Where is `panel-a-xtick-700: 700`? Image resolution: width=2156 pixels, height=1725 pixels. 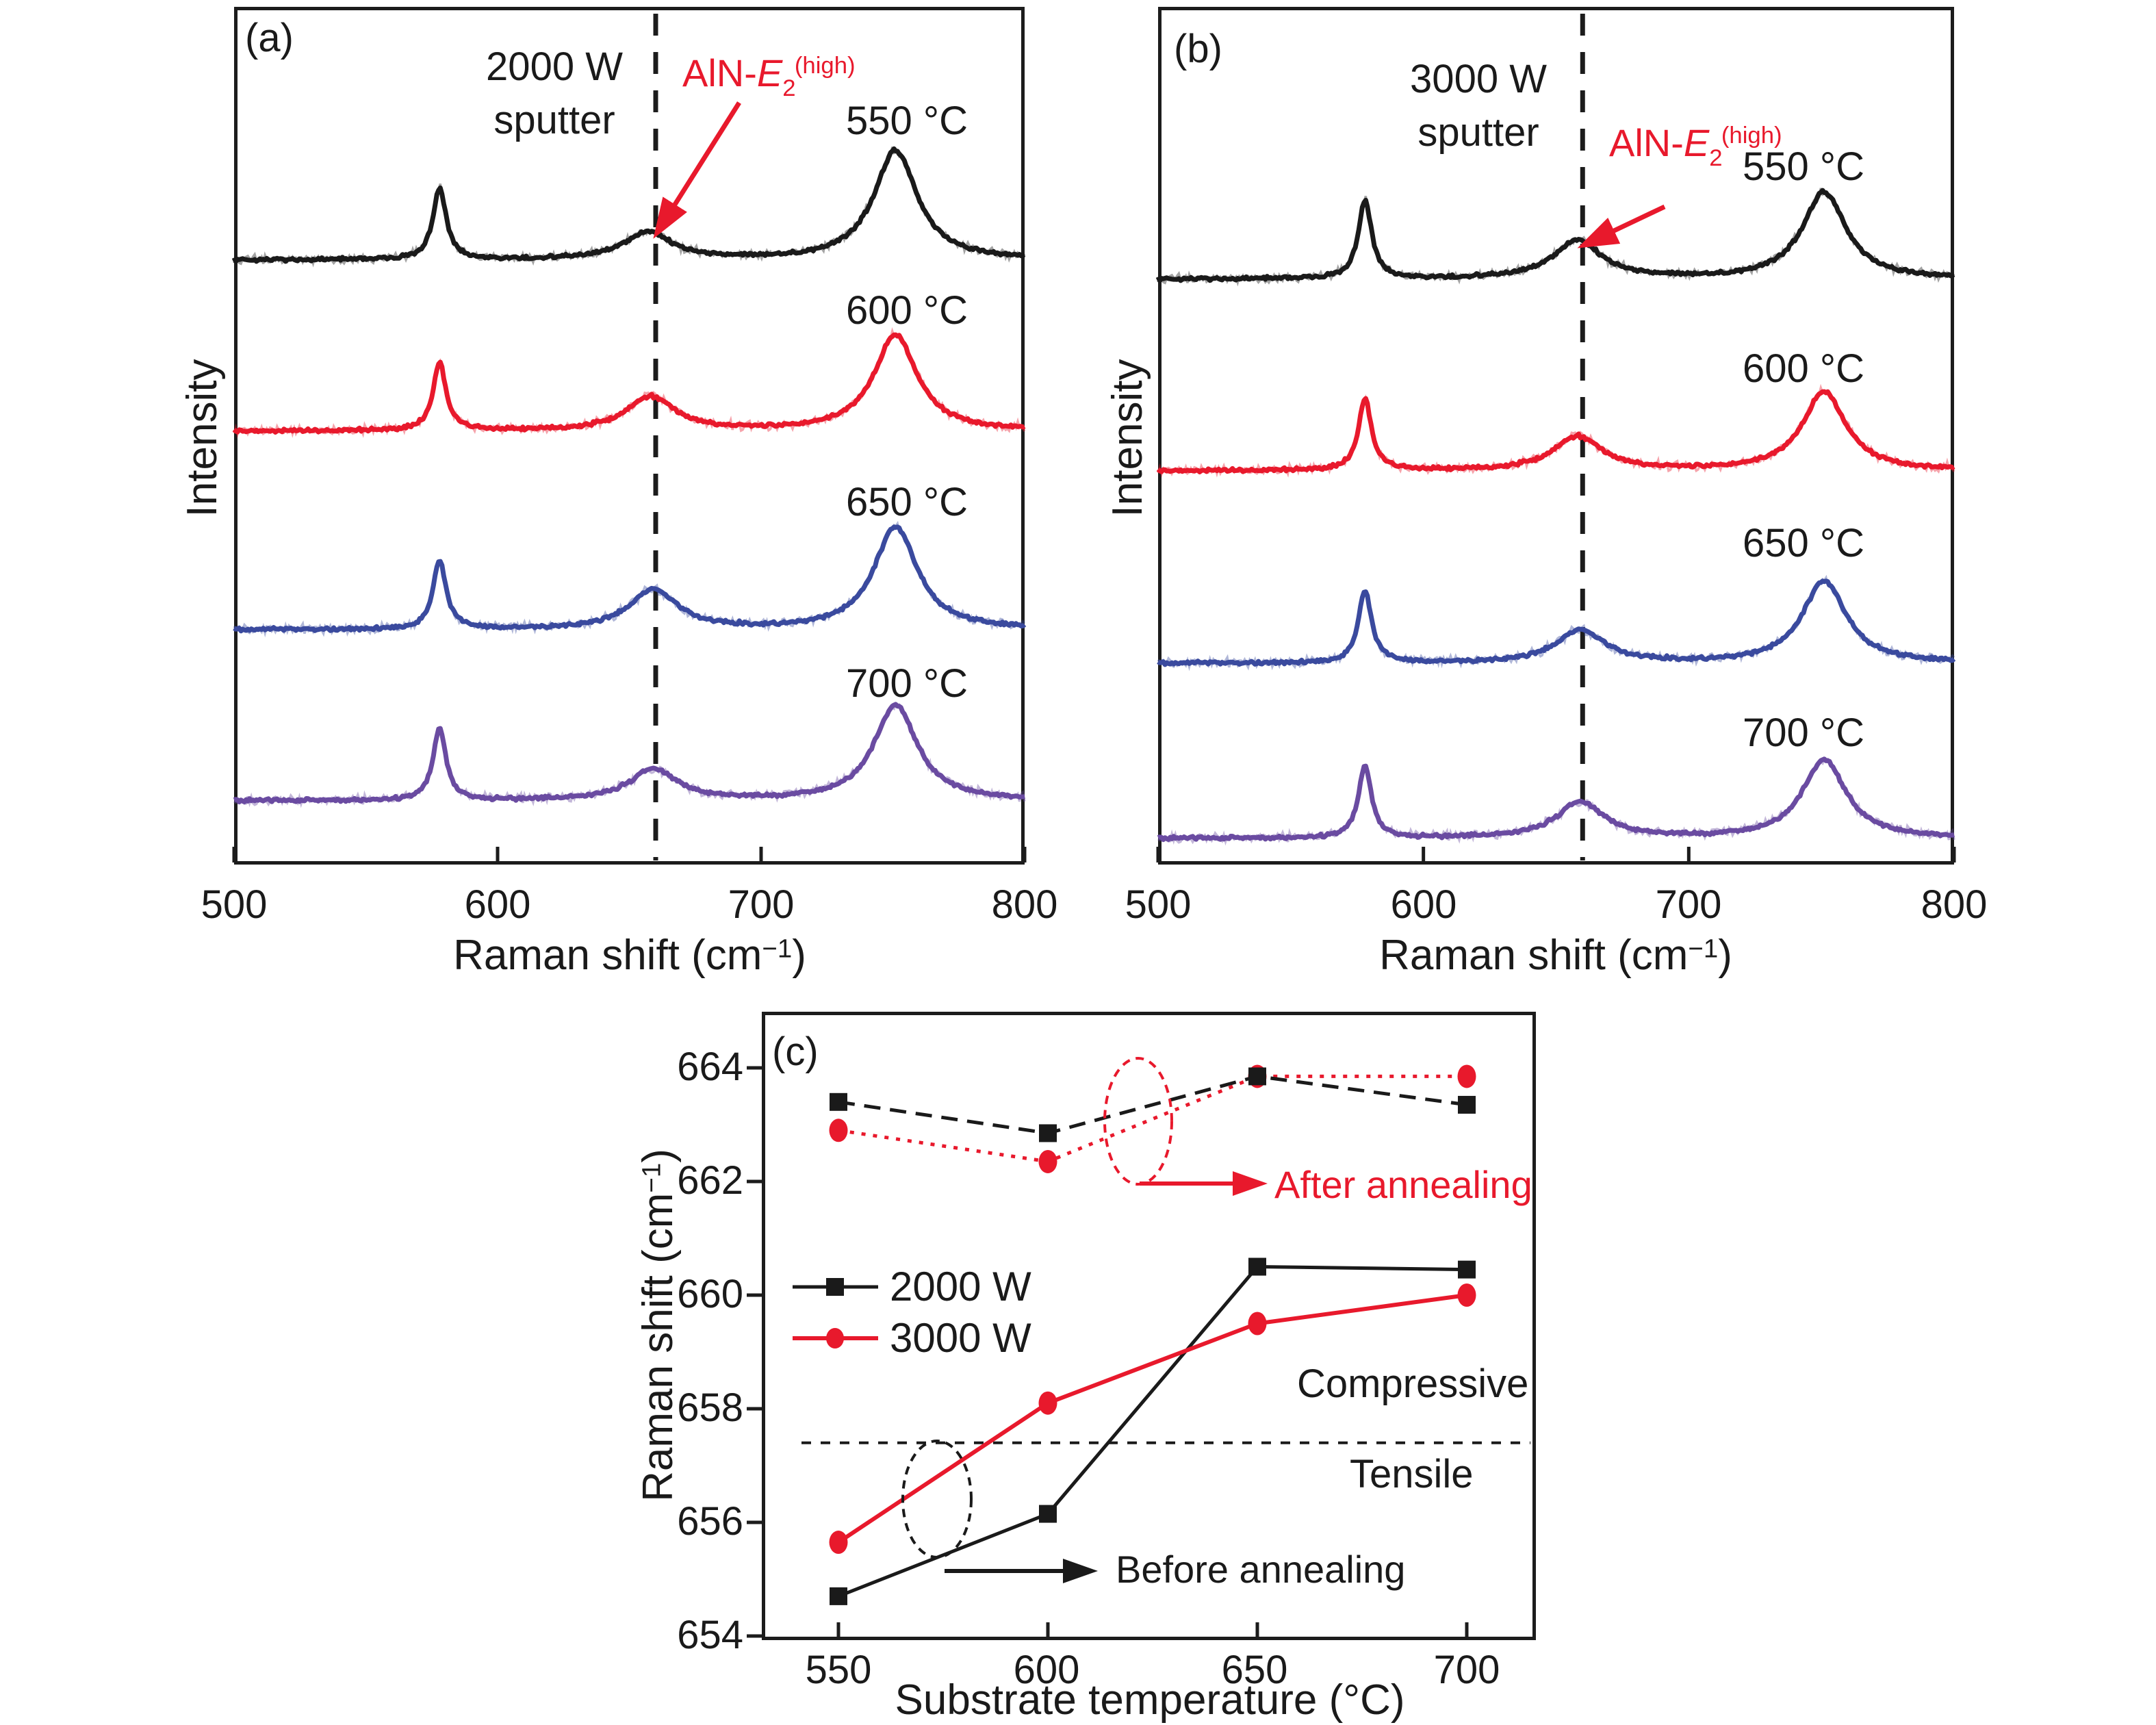
panel-a-xtick-700: 700 is located at coordinates (761, 904).